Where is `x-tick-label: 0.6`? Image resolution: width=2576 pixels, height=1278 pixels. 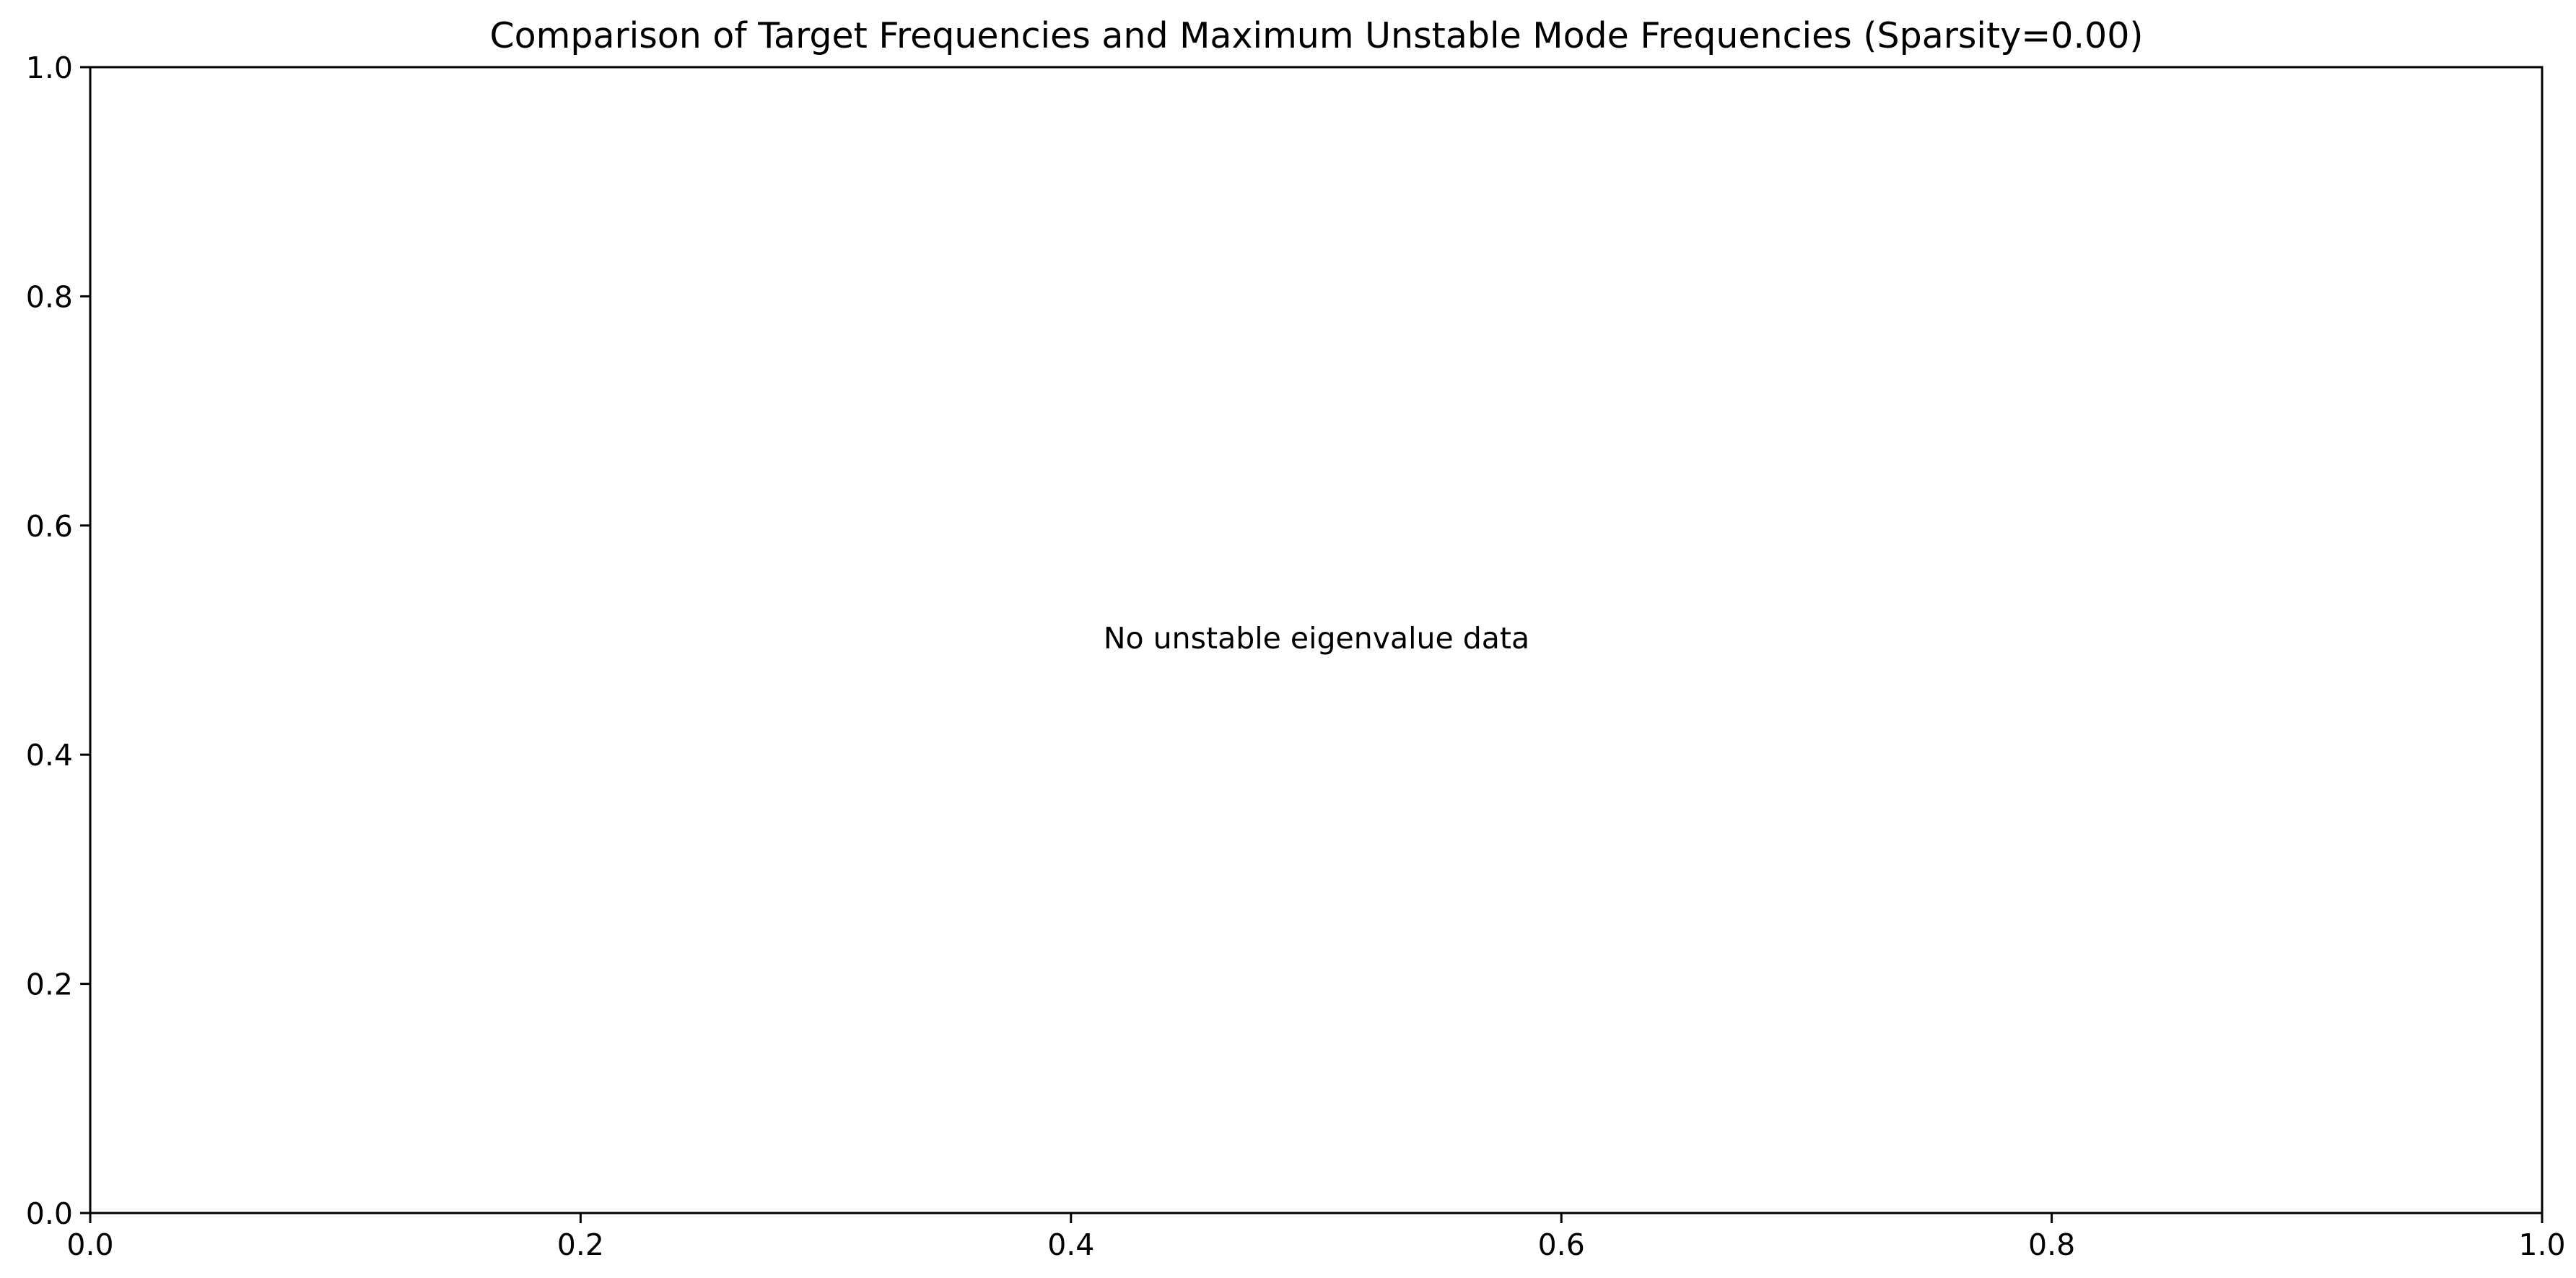 x-tick-label: 0.6 is located at coordinates (1561, 1245).